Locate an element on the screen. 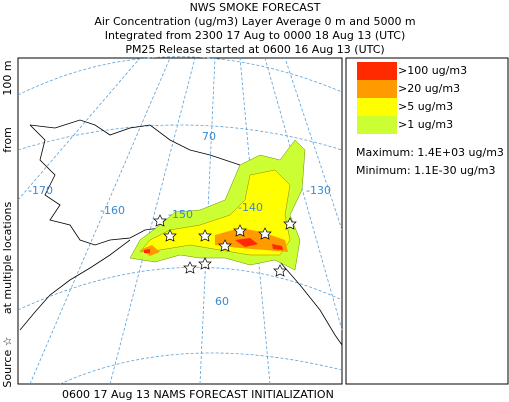 The width and height of the screenshot is (509, 402). grid-label: 70 is located at coordinates (209, 136).